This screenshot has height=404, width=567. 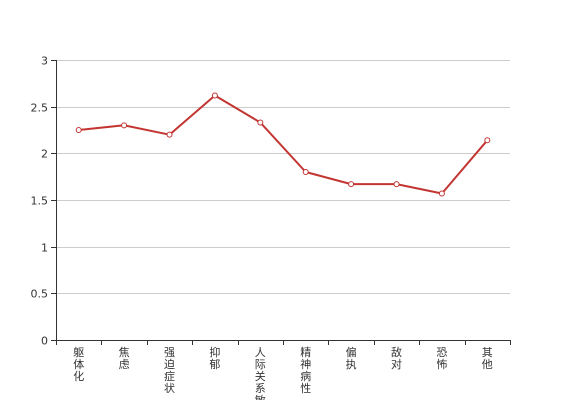 I want to click on x-tick-label: 强迫症状, so click(x=169, y=370).